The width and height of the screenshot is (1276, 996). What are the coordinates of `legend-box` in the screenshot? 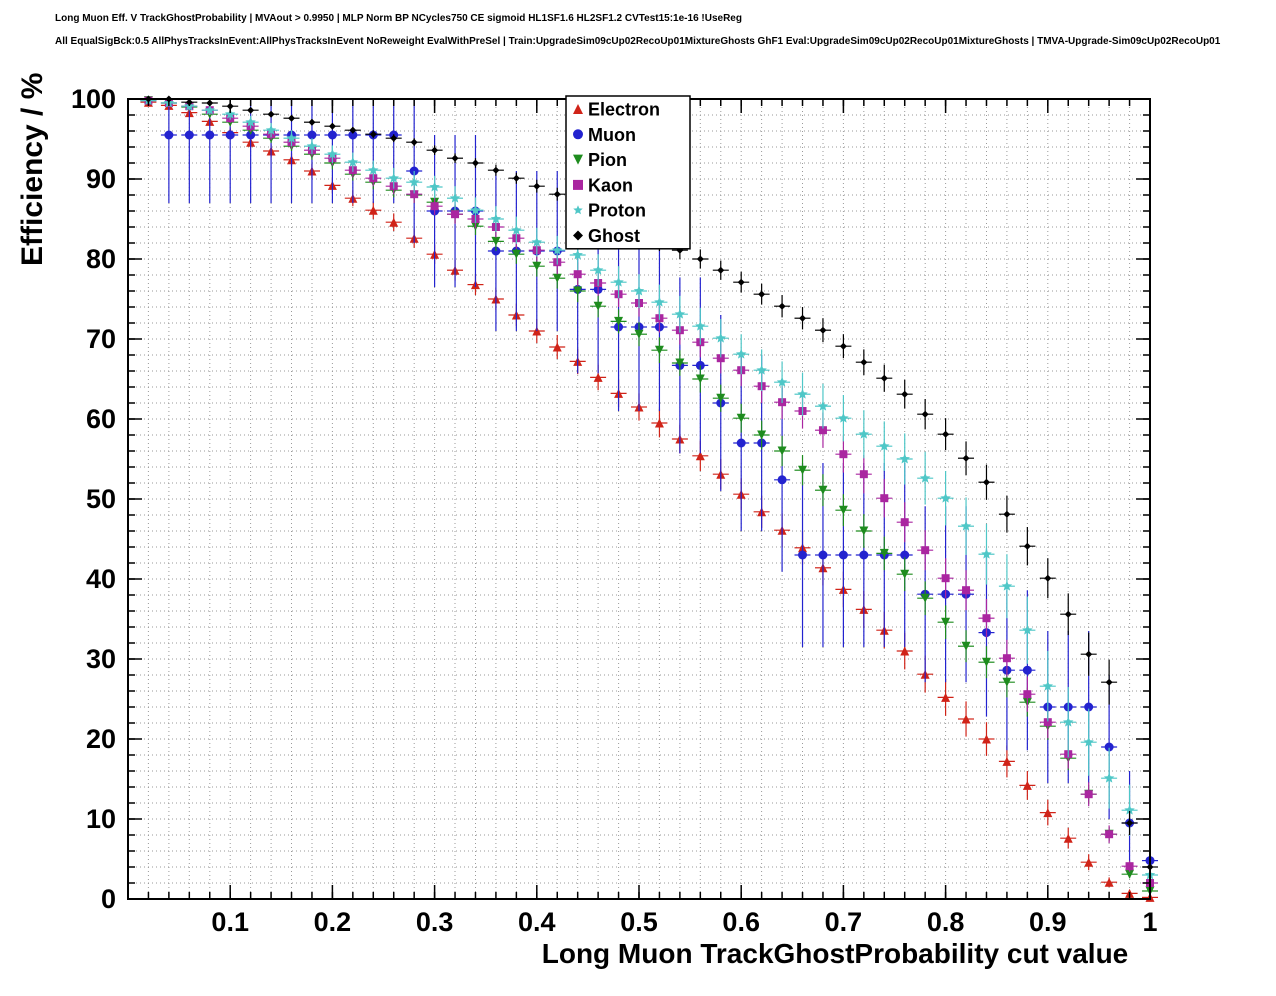 It's located at (628, 172).